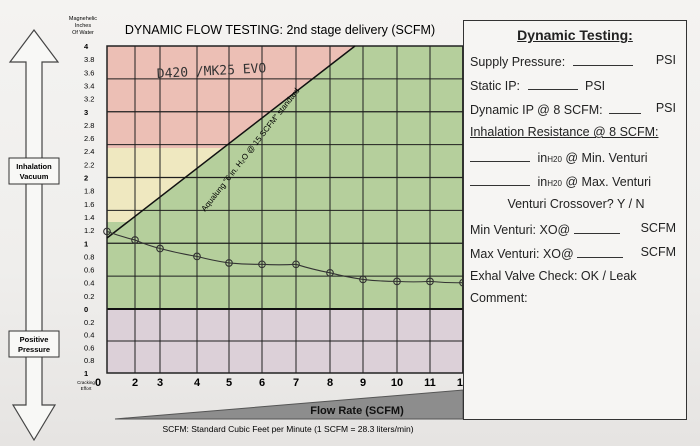 The image size is (700, 446). I want to click on y-tick-label: 0.8, so click(89, 256).